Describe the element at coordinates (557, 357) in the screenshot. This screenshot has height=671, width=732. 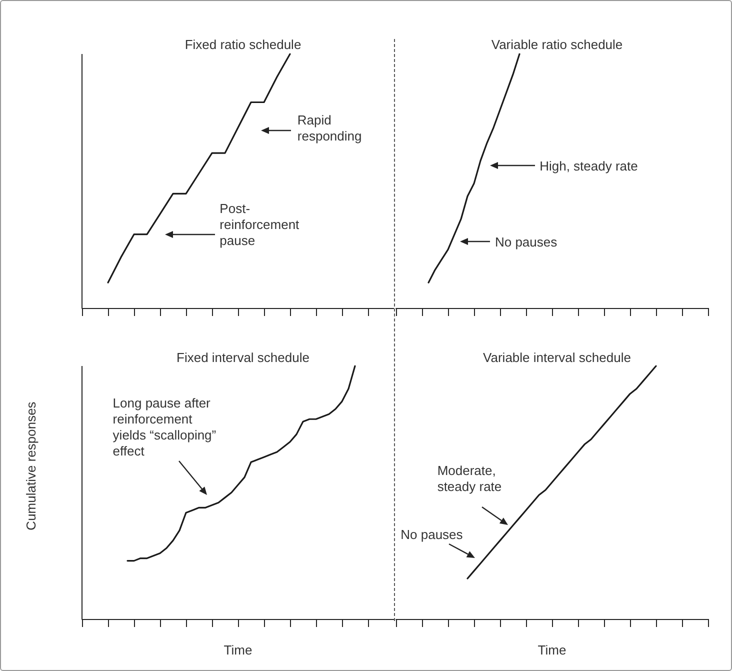
I see `chart-title: Variable interval schedule` at that location.